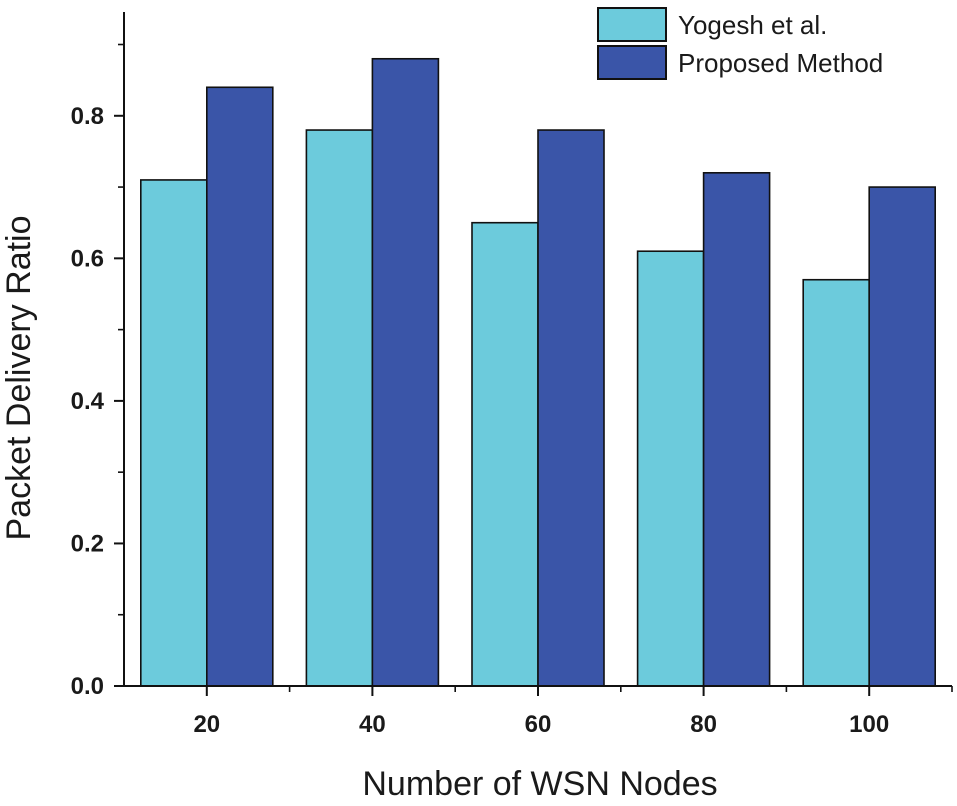 The image size is (957, 806). What do you see at coordinates (869, 724) in the screenshot?
I see `x-tick-label: 100` at bounding box center [869, 724].